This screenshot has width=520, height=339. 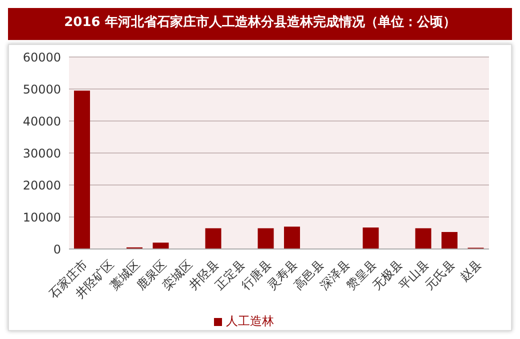 I want to click on y-tick-label: 20000, so click(x=41, y=185).